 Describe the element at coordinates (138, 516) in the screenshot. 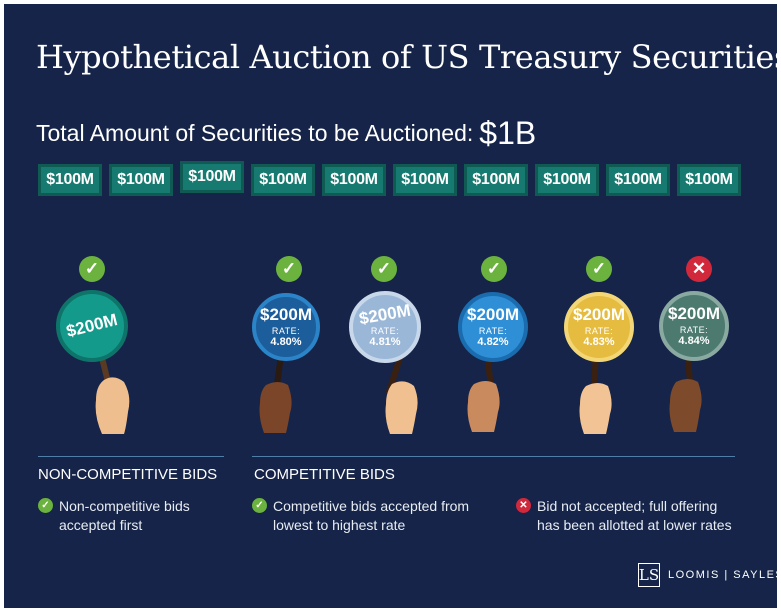

I see `non-competitive-note: ✓ Non-competitive bids accepted first` at that location.